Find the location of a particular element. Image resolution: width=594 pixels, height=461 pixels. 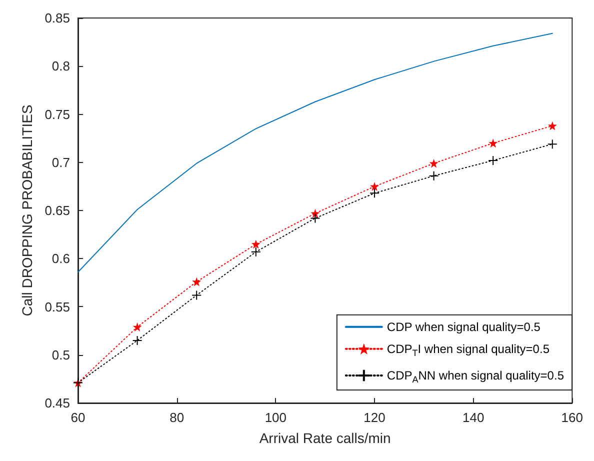

x-tick-label: 60 is located at coordinates (78, 417).